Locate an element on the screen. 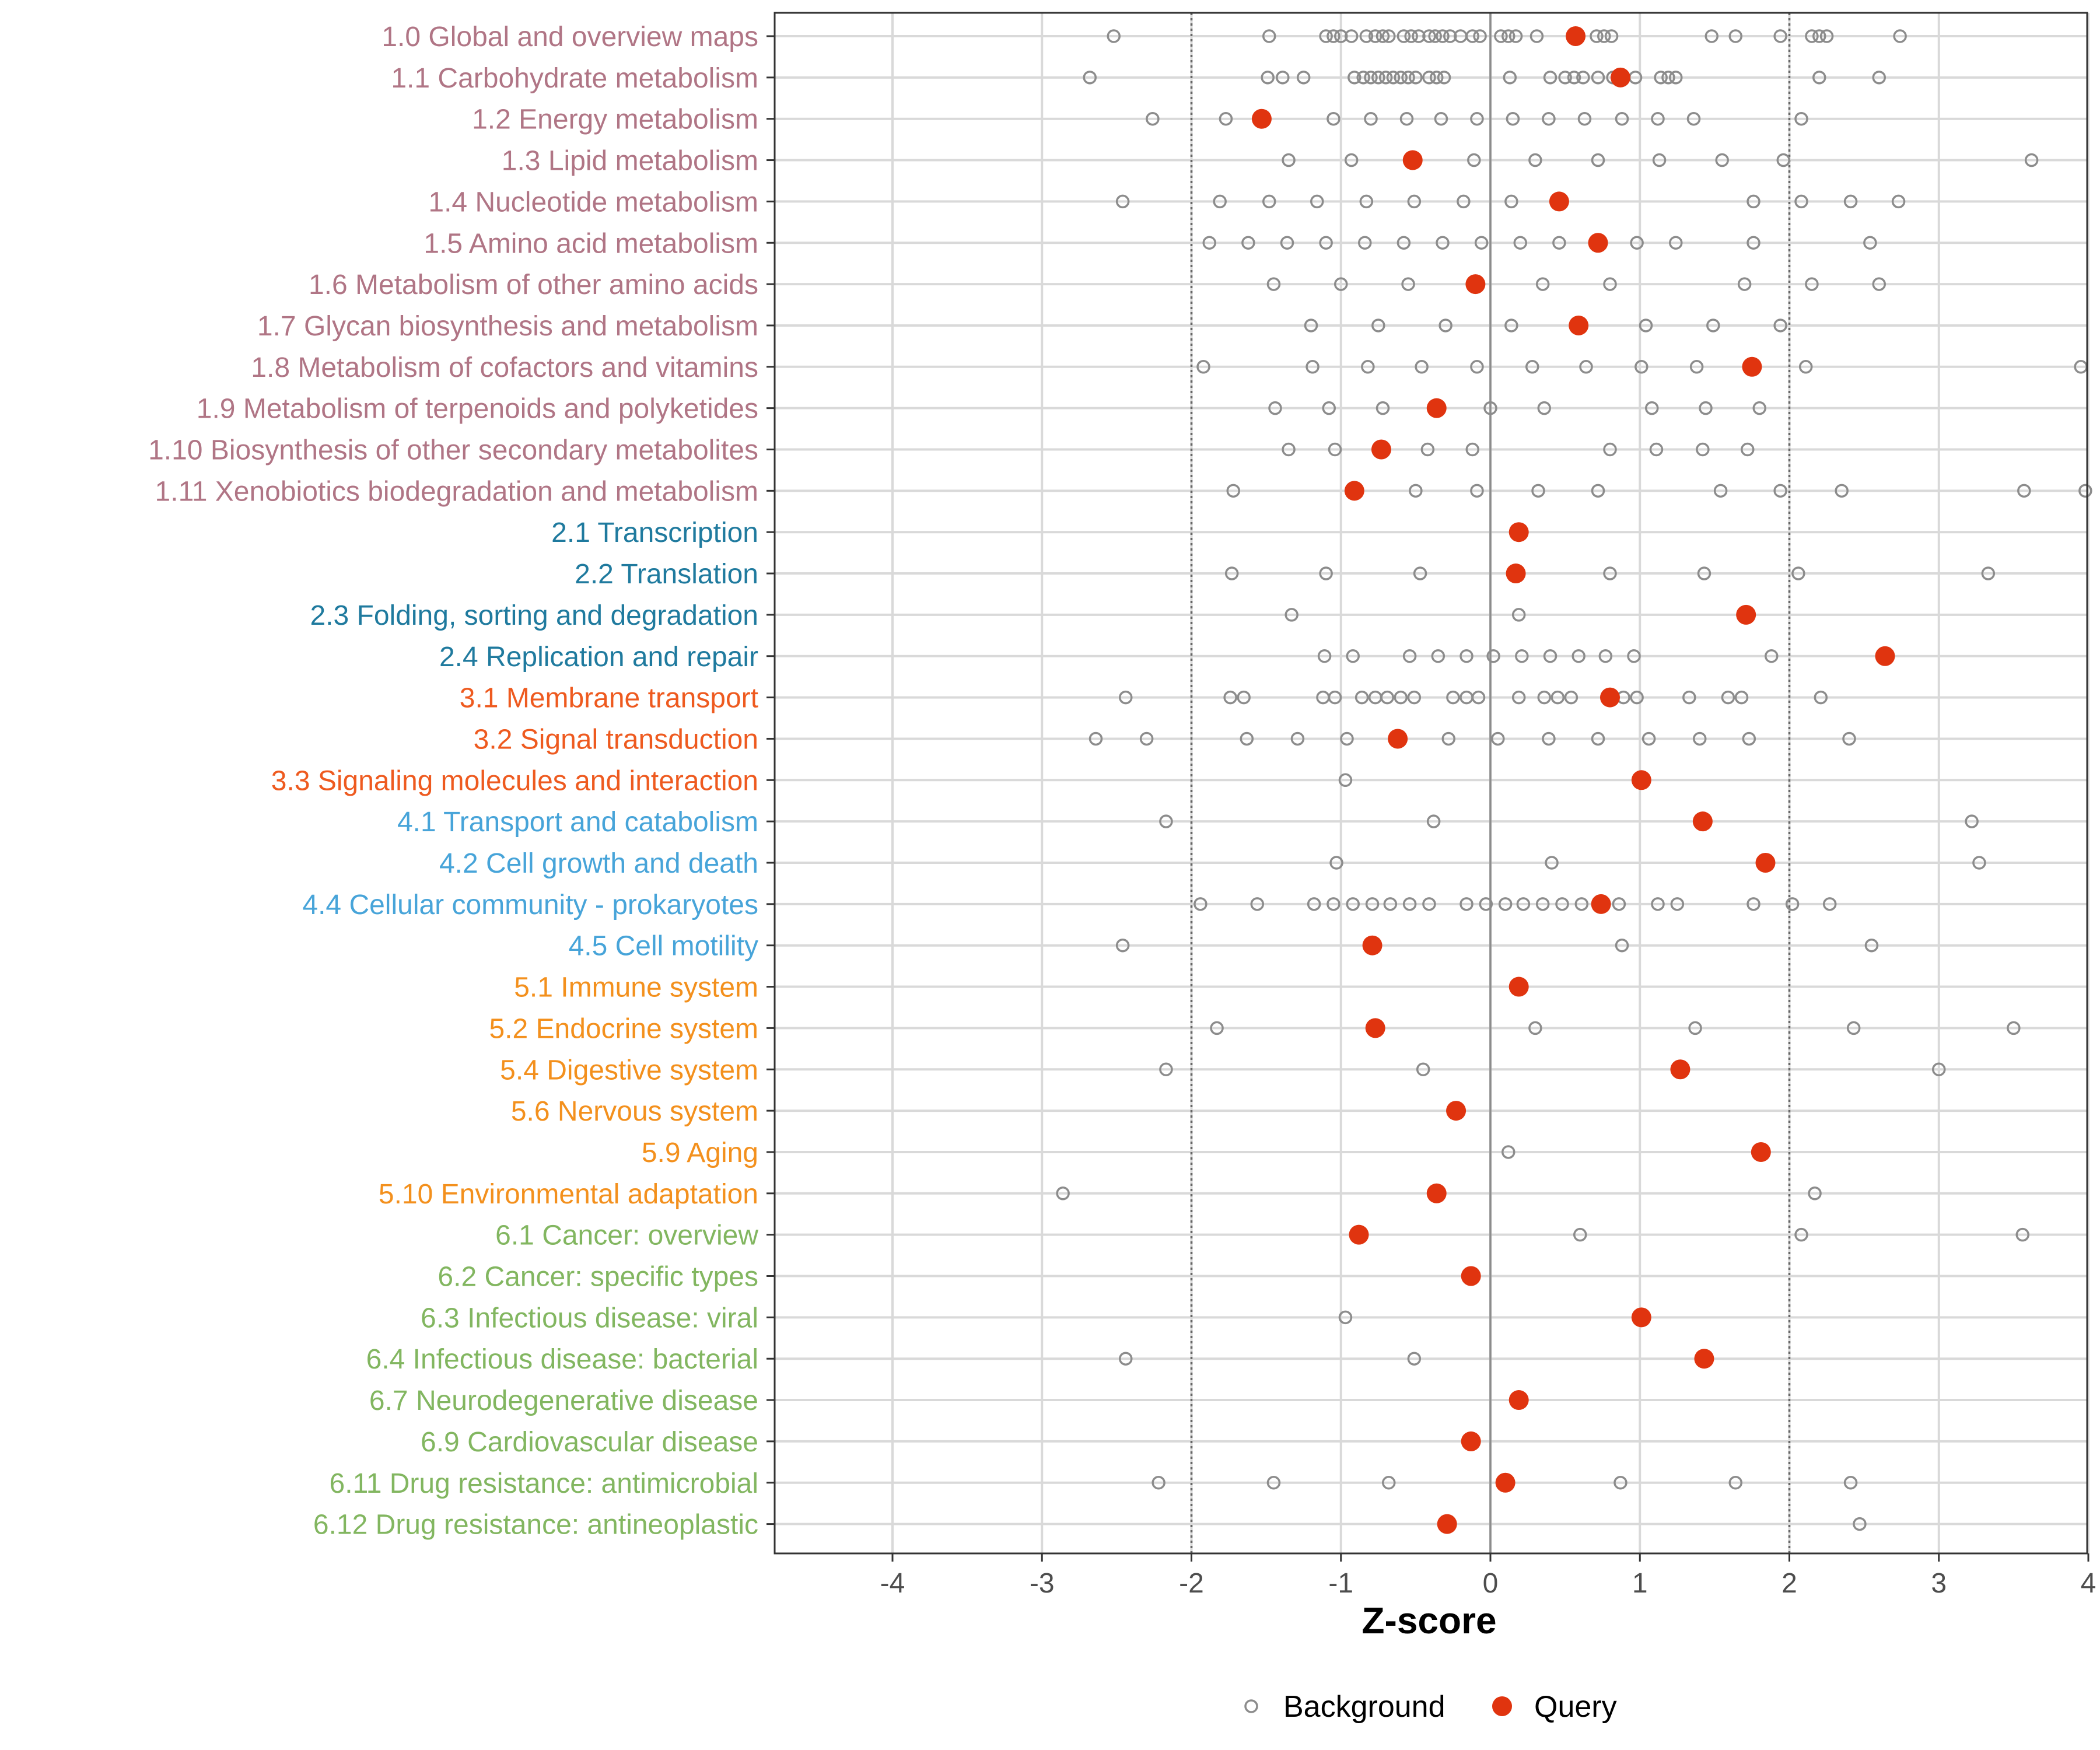 The width and height of the screenshot is (2100, 1750). legend-background-label: Background is located at coordinates (1364, 1707).